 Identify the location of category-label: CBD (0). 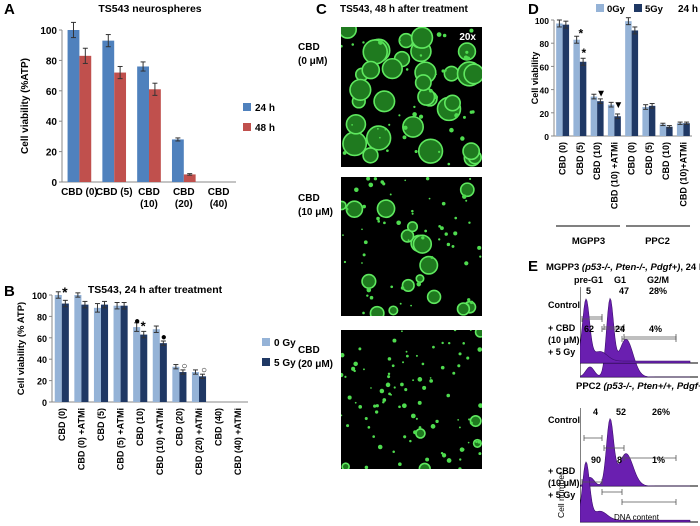
(632, 158).